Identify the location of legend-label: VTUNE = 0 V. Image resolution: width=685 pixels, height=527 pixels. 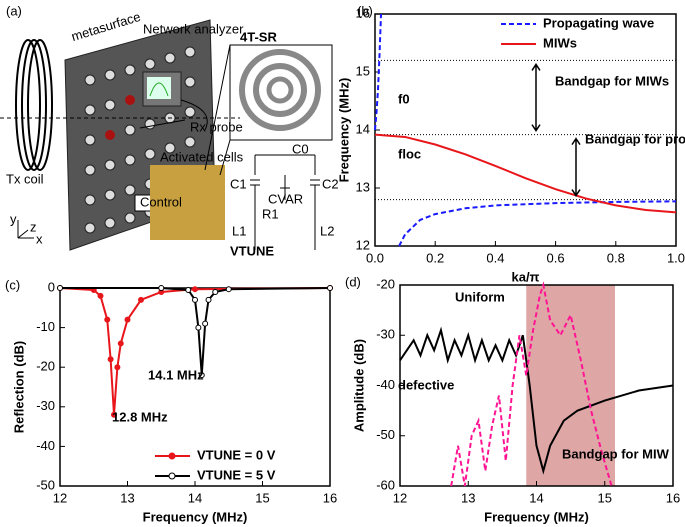
(236, 454).